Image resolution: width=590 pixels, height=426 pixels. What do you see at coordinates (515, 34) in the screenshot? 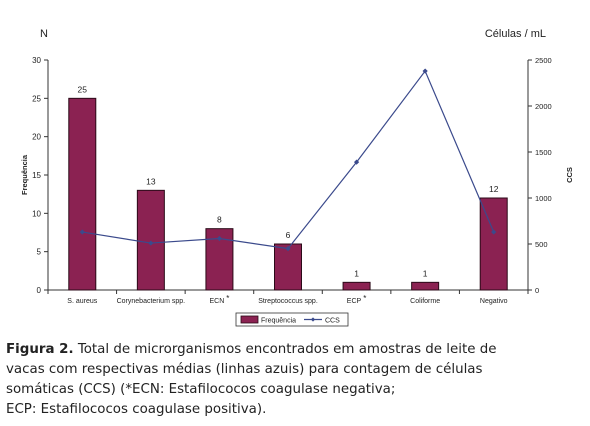
I see `right-top-label: Células / mL` at bounding box center [515, 34].